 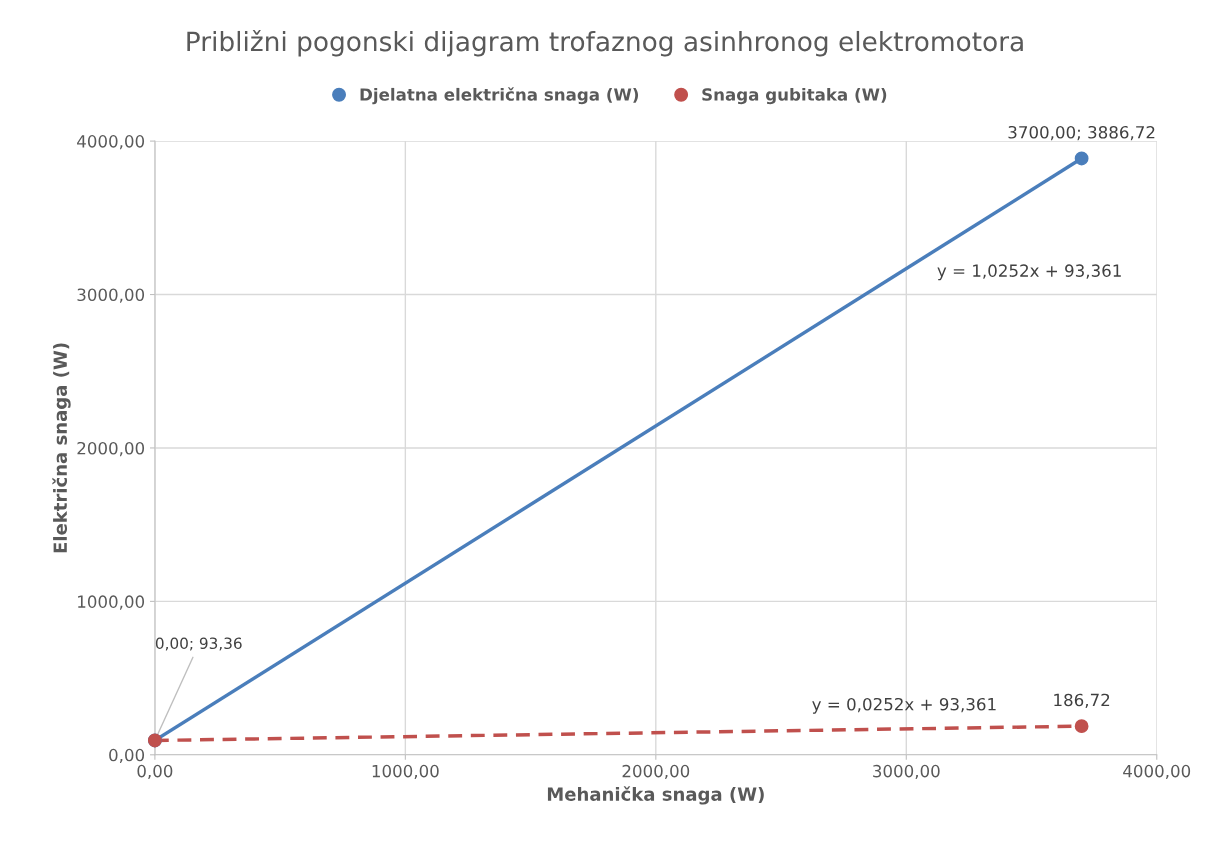 I want to click on chart-title: Približni pogonski dijagram trofaznog asinhronog elektromotora, so click(x=605, y=43).